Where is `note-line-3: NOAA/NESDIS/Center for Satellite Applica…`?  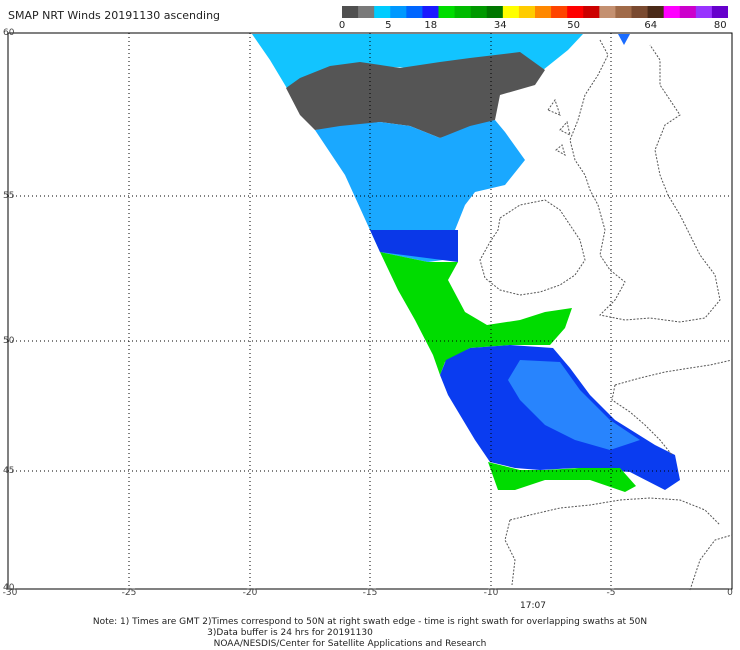 note-line-3: NOAA/NESDIS/Center for Satellite Applica… is located at coordinates (350, 644).